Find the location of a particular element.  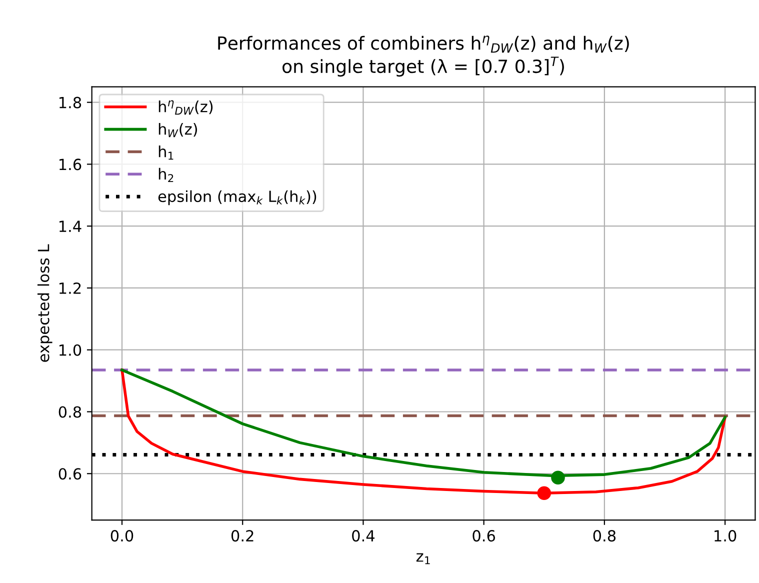

x-tick-label: 0.0 is located at coordinates (122, 536).